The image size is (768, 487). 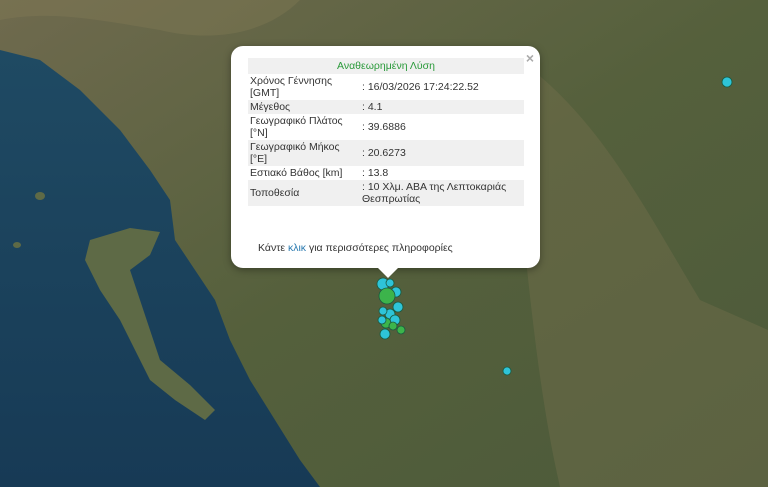 I want to click on label-magnitude: Μέγεθος, so click(x=304, y=107).